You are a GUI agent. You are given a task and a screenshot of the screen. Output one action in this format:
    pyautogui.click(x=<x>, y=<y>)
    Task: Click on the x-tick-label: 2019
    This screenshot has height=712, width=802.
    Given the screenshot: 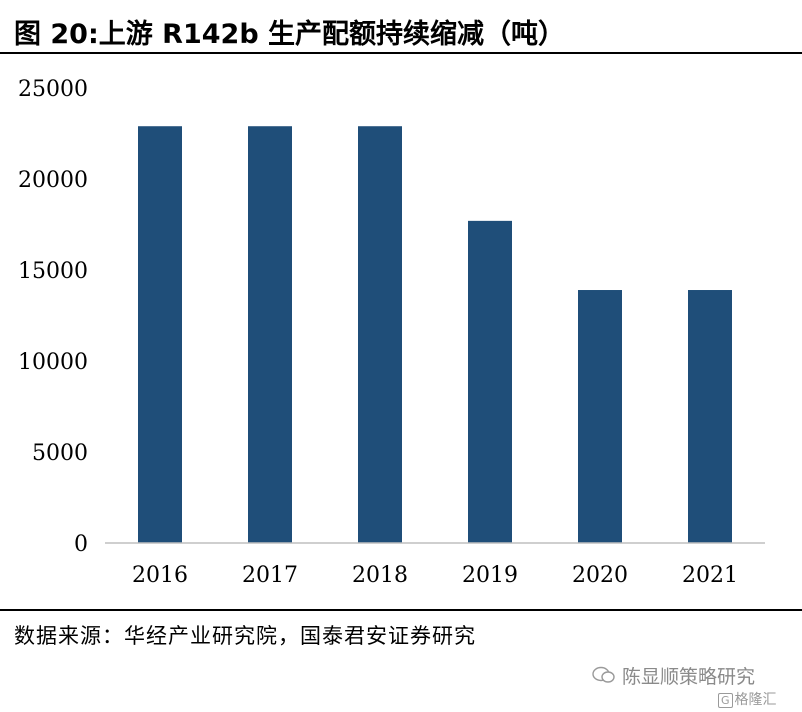 What is the action you would take?
    pyautogui.click(x=490, y=575)
    